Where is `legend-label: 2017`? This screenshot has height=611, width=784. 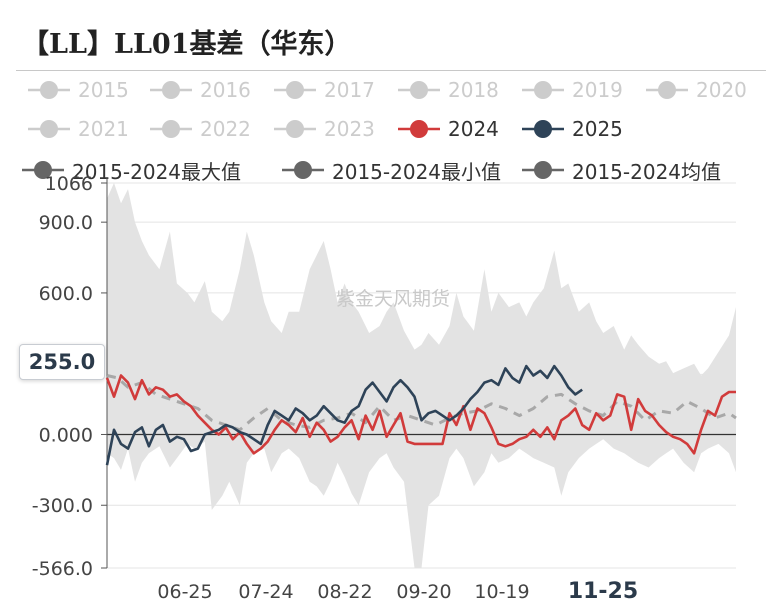
legend-label: 2017 is located at coordinates (349, 90).